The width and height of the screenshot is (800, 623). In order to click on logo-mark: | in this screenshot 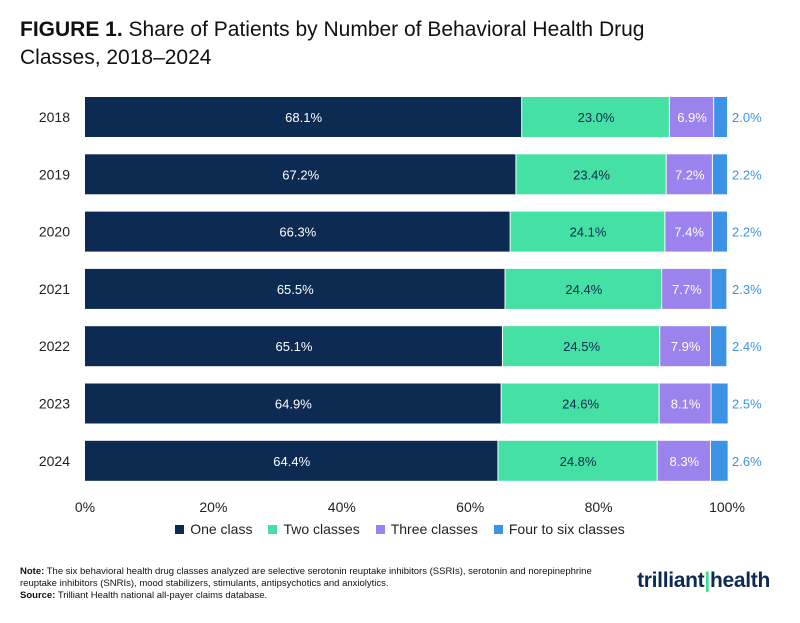, I will do `click(707, 580)`.